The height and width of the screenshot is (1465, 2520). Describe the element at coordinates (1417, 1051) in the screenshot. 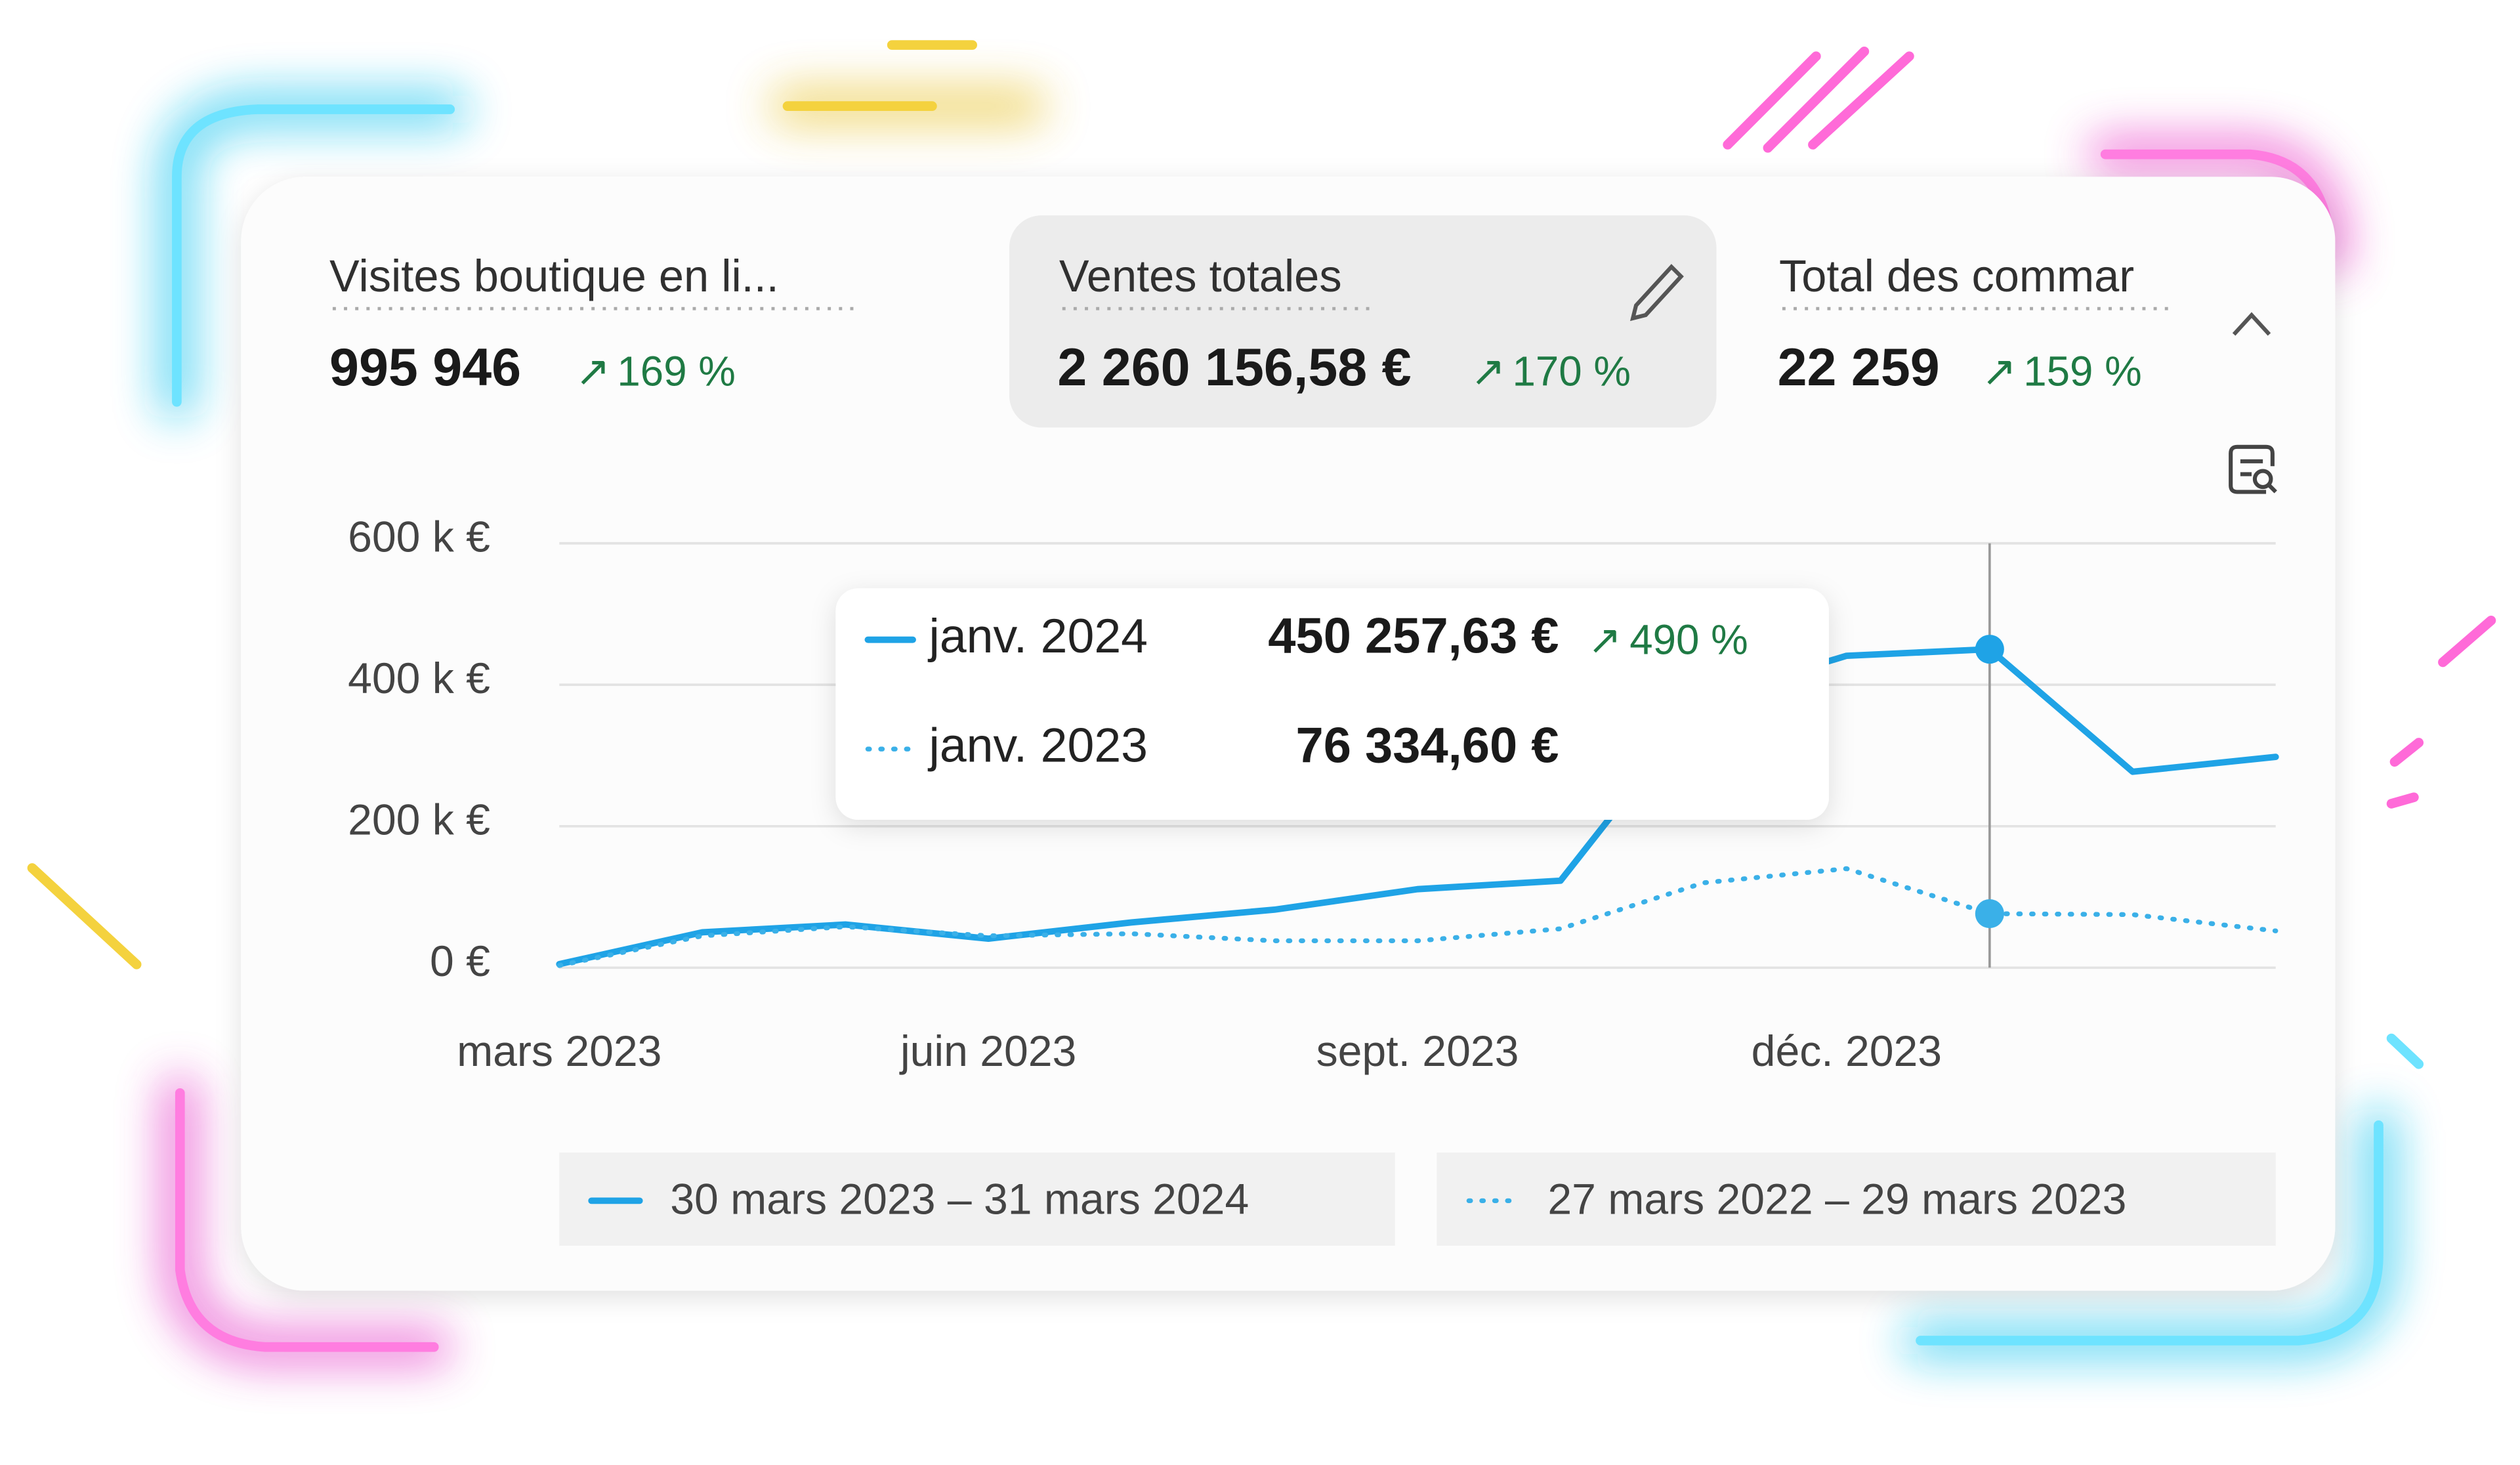

I see `x-tick-label: sept. 2023` at that location.